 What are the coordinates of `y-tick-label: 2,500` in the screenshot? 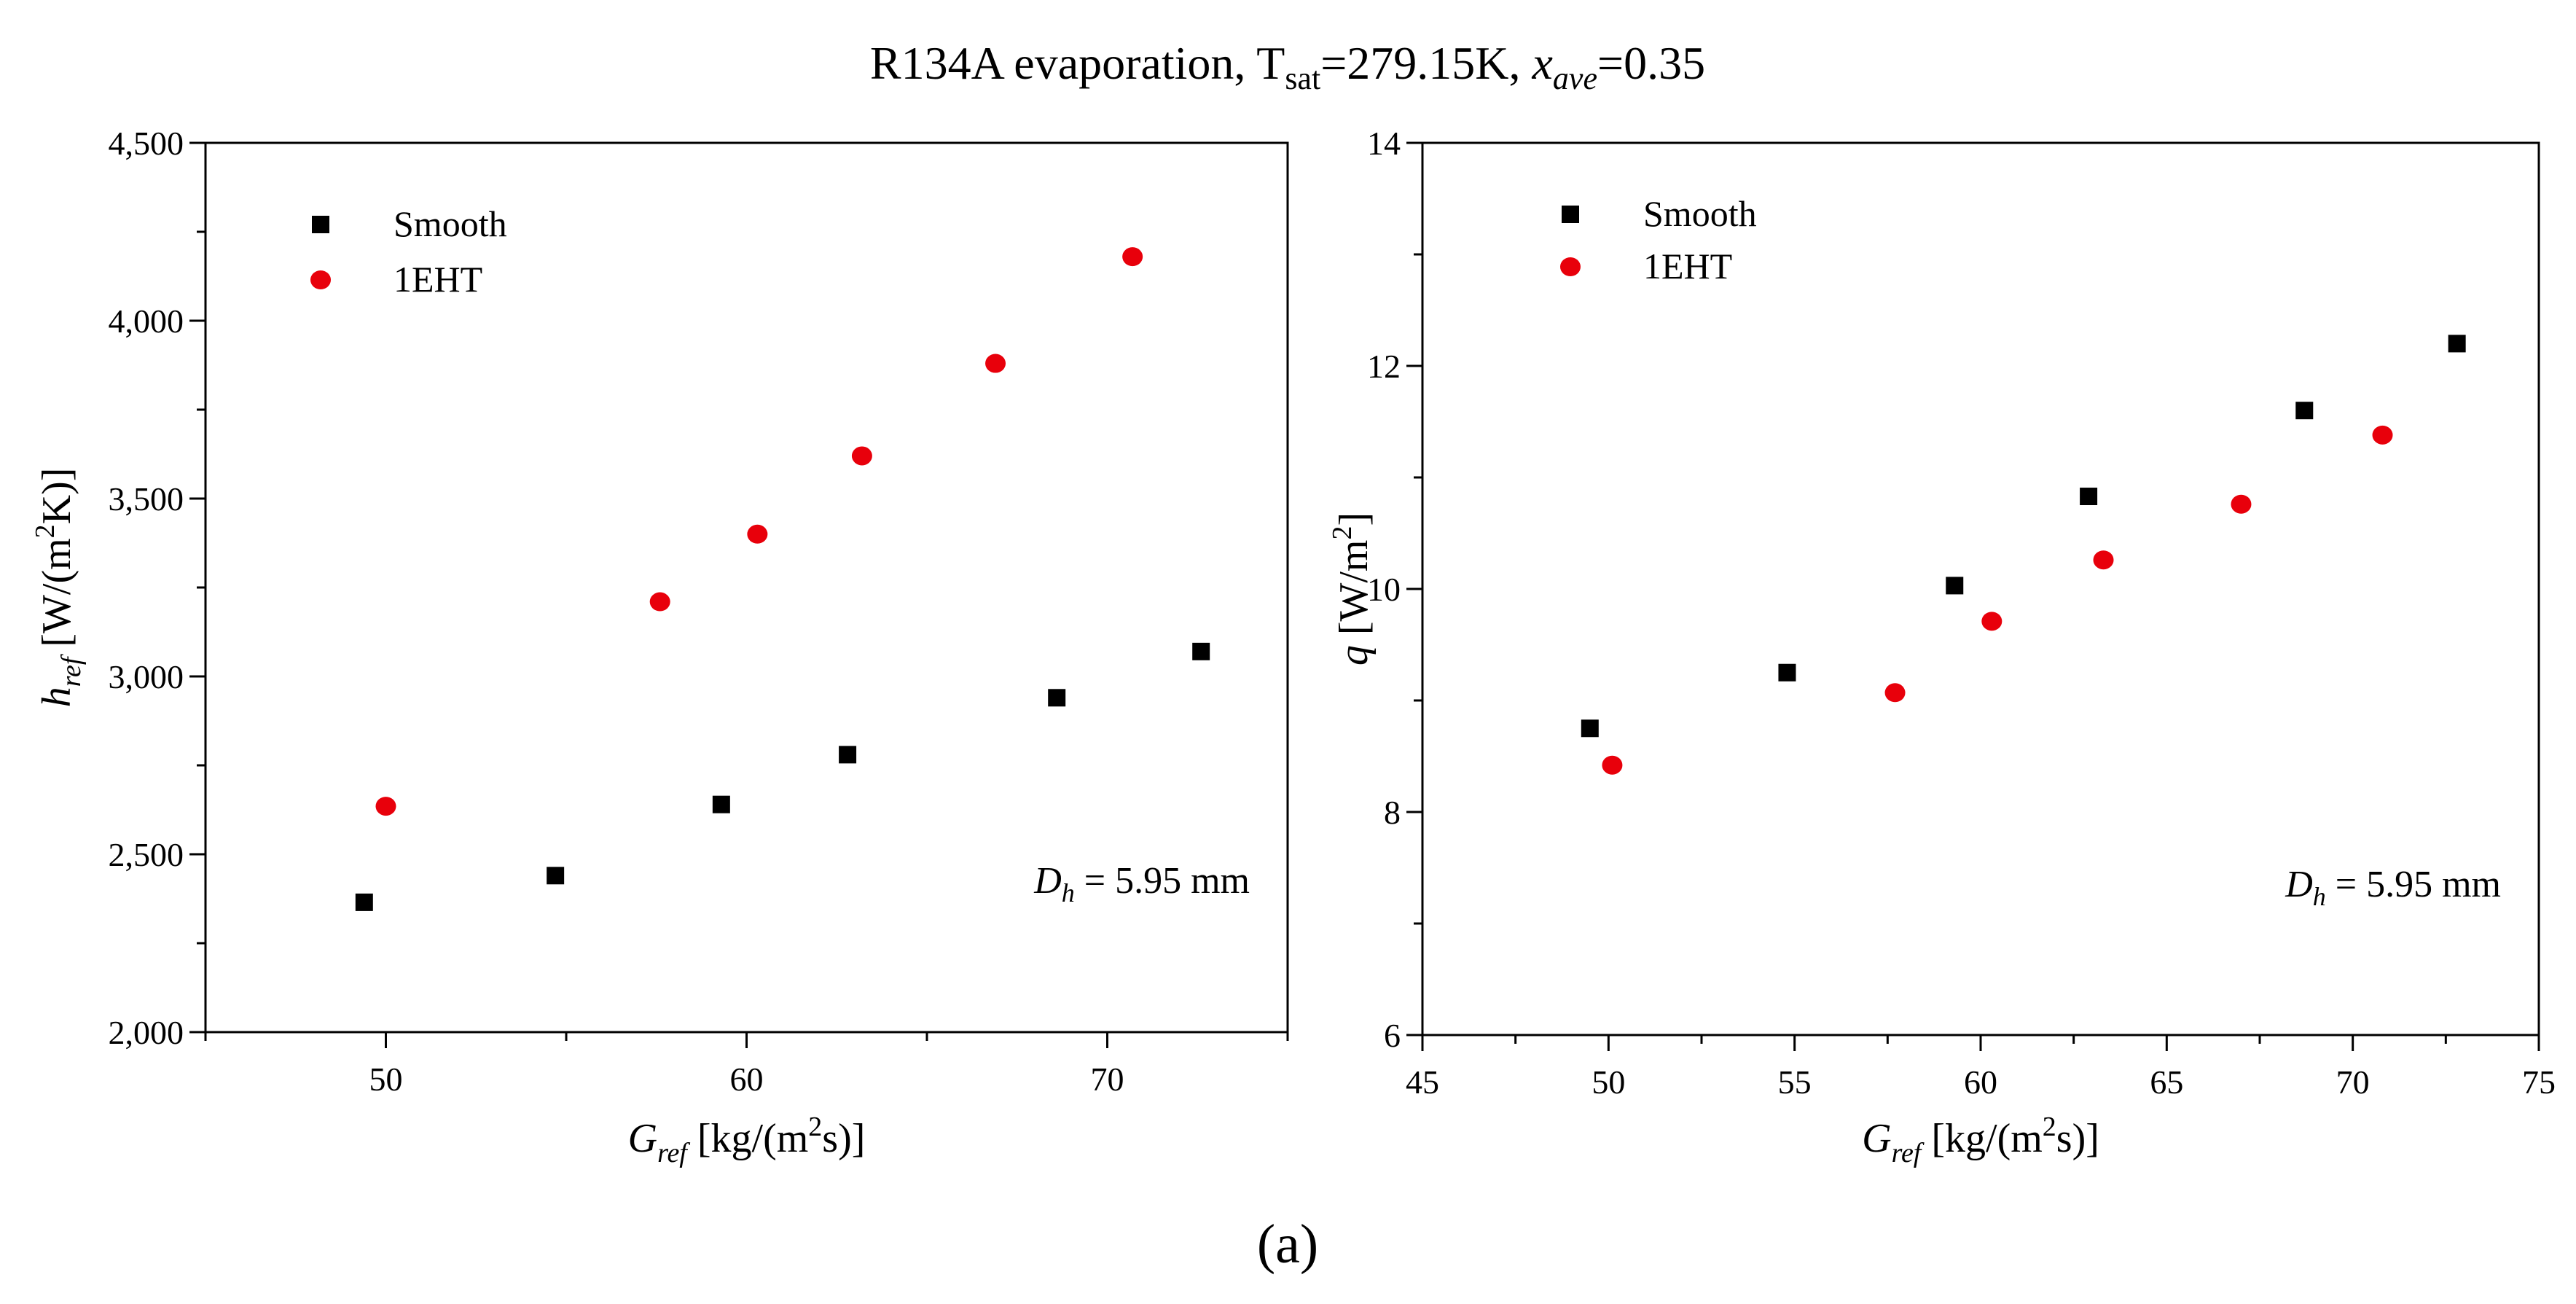 It's located at (146, 855).